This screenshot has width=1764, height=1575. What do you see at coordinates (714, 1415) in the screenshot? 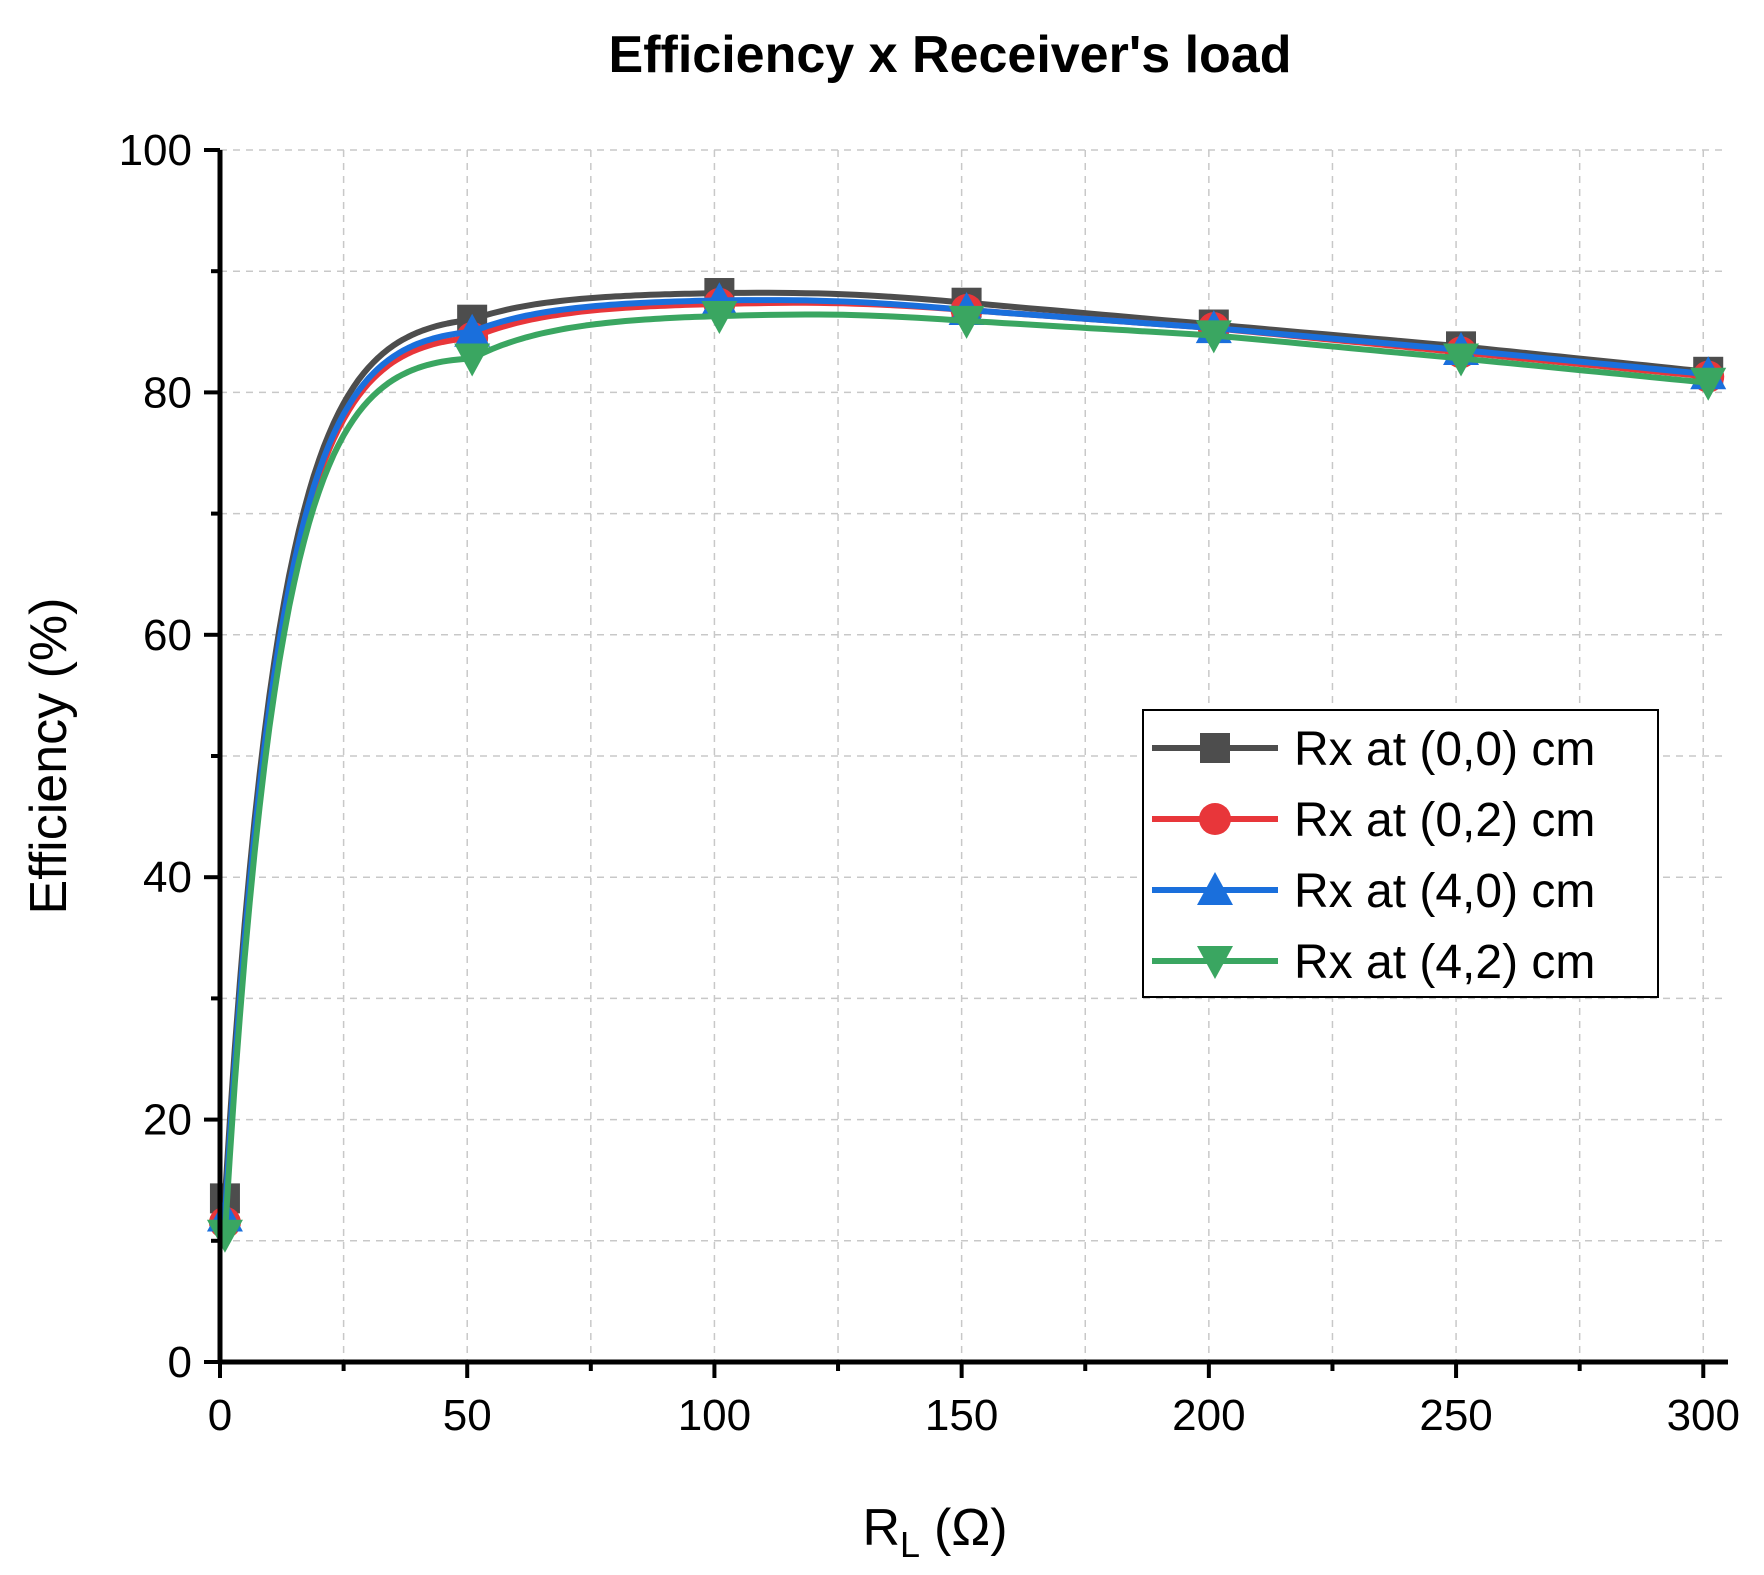
I see `x-tick-label: 100` at bounding box center [714, 1415].